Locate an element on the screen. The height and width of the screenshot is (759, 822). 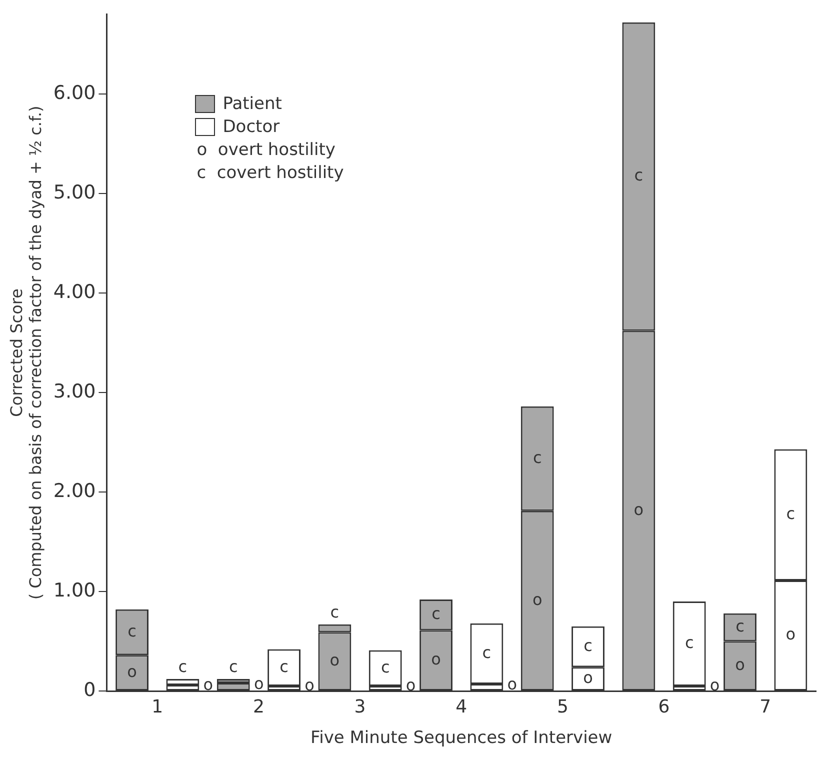
y-tick-label: 4.00 is located at coordinates (74, 291).